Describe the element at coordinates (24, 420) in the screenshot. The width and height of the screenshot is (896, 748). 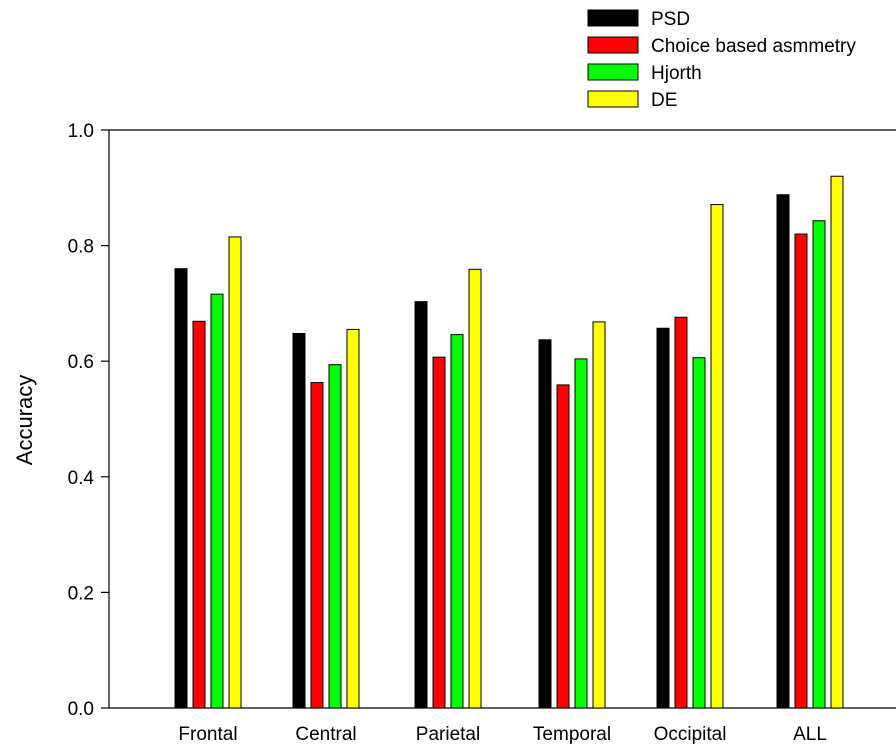
I see `y-axis-title: Accuracy` at that location.